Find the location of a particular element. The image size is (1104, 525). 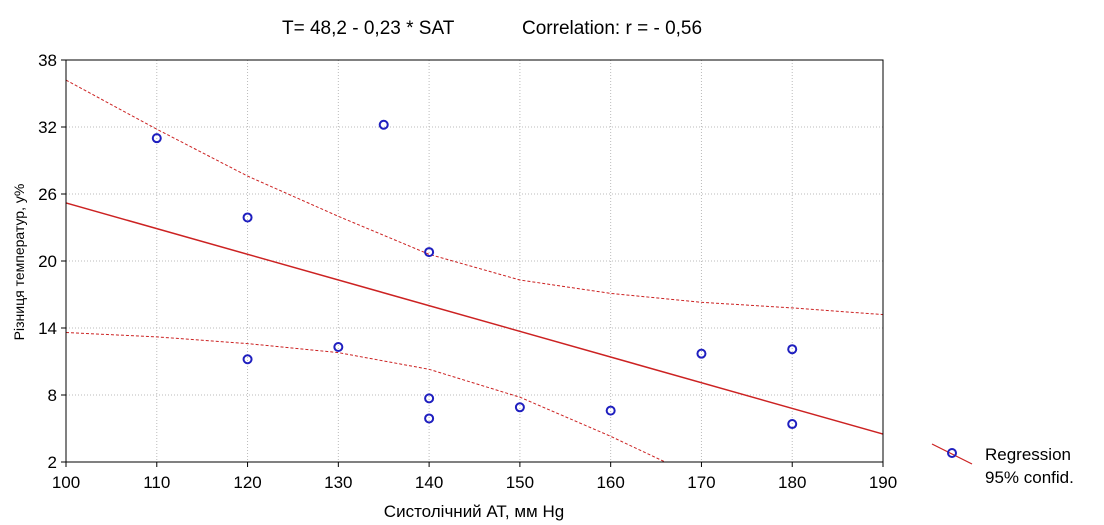

legend: Regression 95% confid. is located at coordinates (1002, 465).